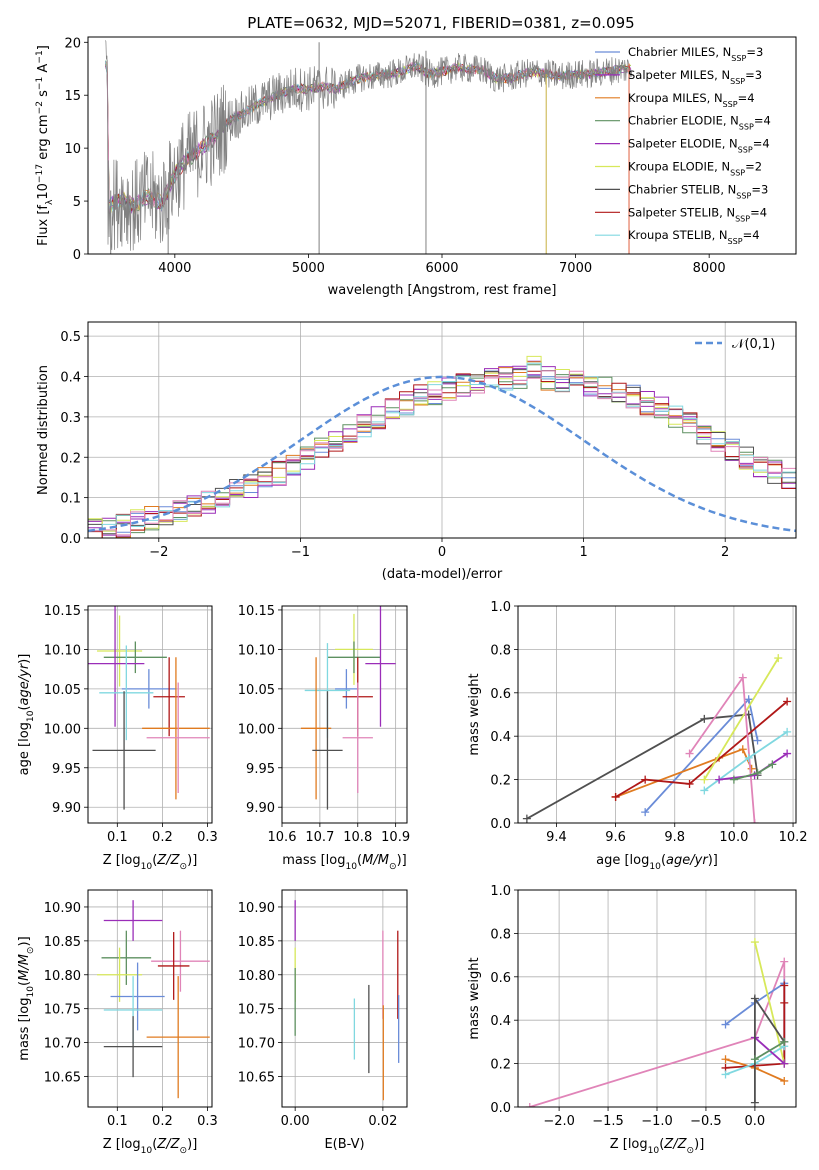  What do you see at coordinates (698, 191) in the screenshot?
I see `legend-entry: Chabrier STELIB, NSSP=3` at bounding box center [698, 191].